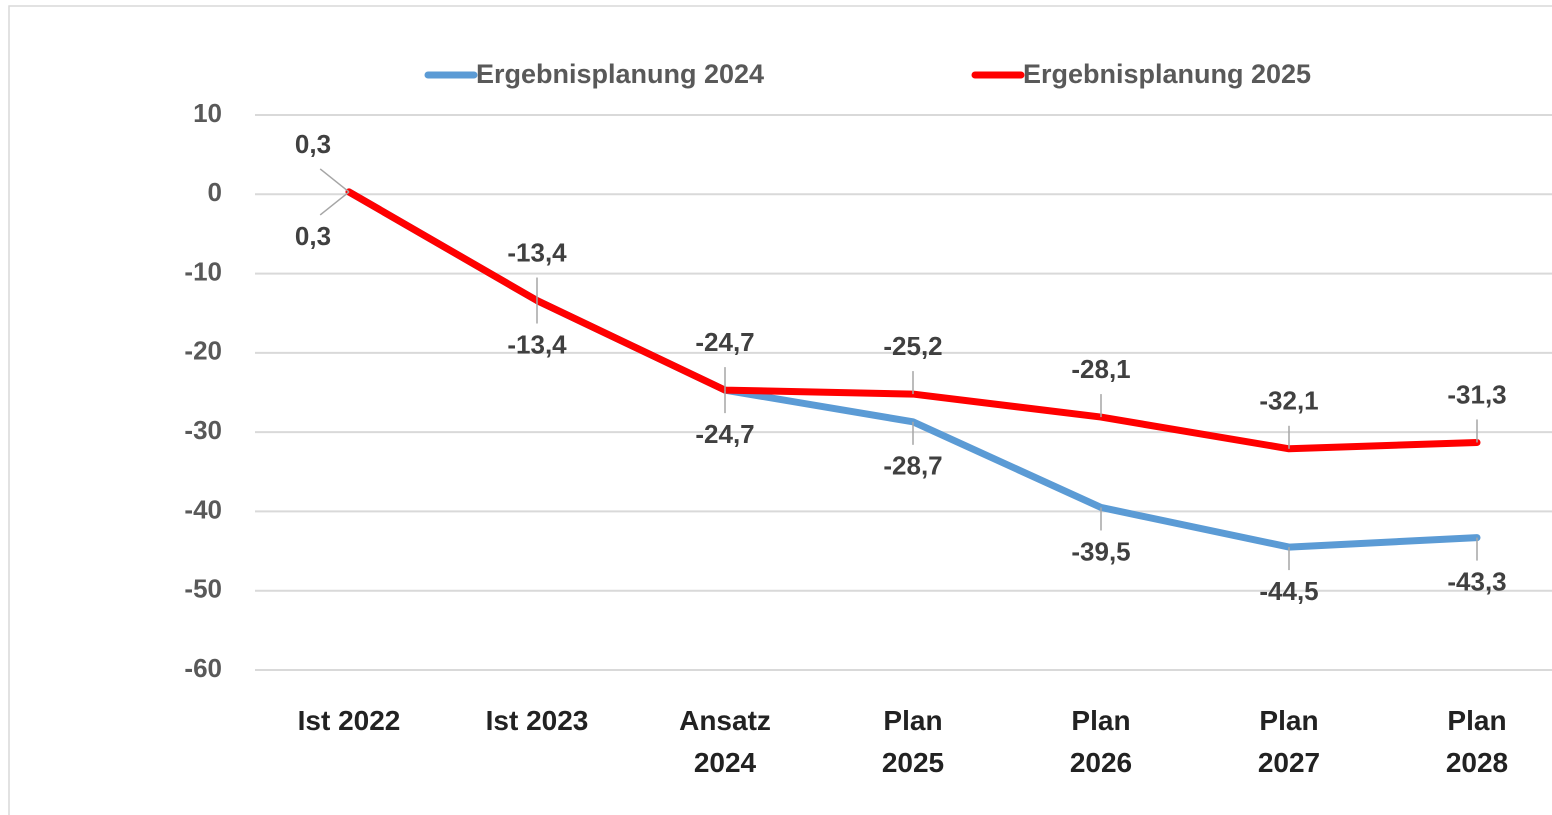  Describe the element at coordinates (913, 741) in the screenshot. I see `x-tick-label: Plan 2025` at that location.